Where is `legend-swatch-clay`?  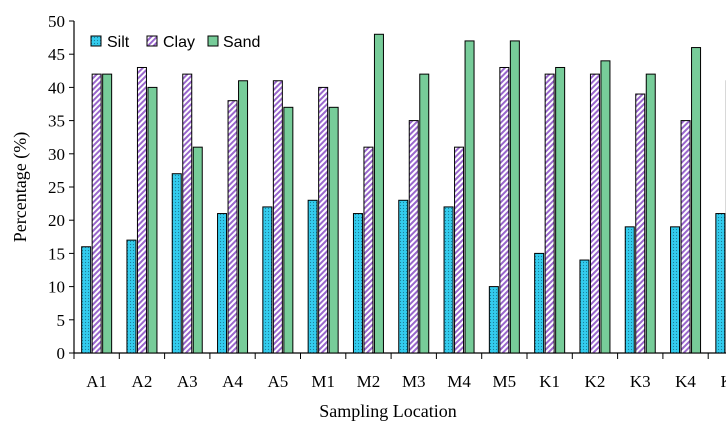
legend-swatch-clay is located at coordinates (152, 41).